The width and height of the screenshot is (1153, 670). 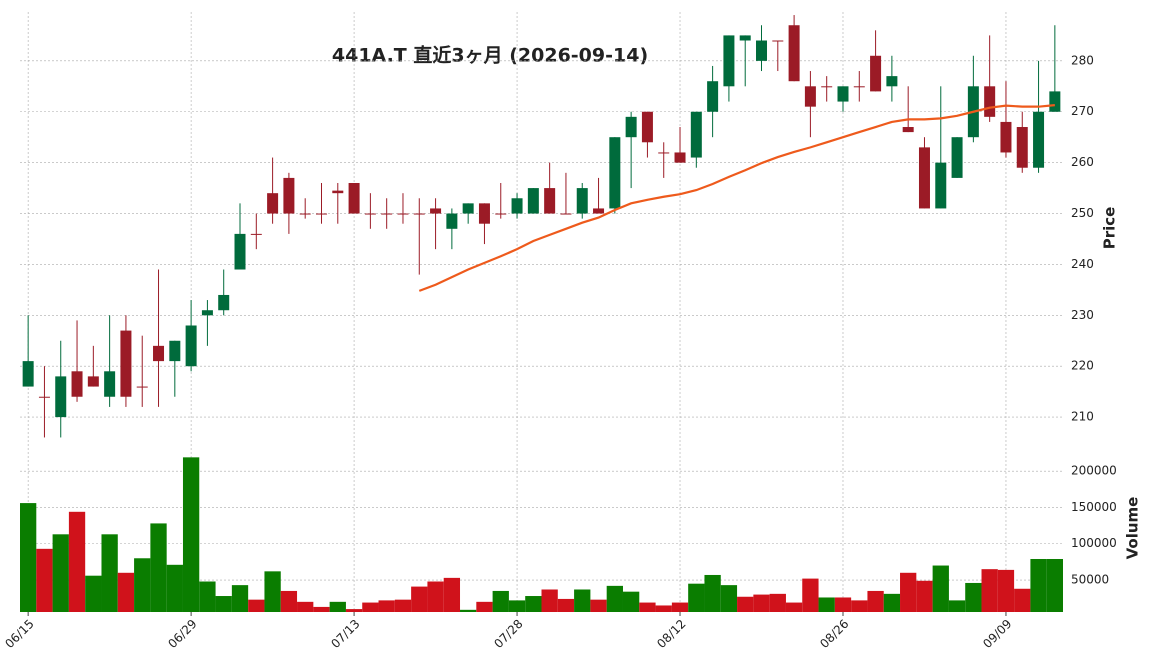 I want to click on y-tick-label: 210, so click(x=1082, y=417).